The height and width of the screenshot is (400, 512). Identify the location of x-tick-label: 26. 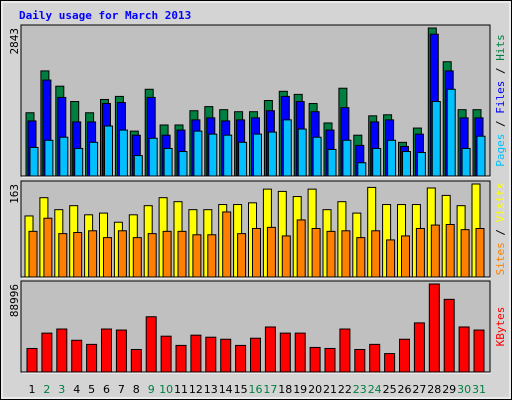
(405, 389).